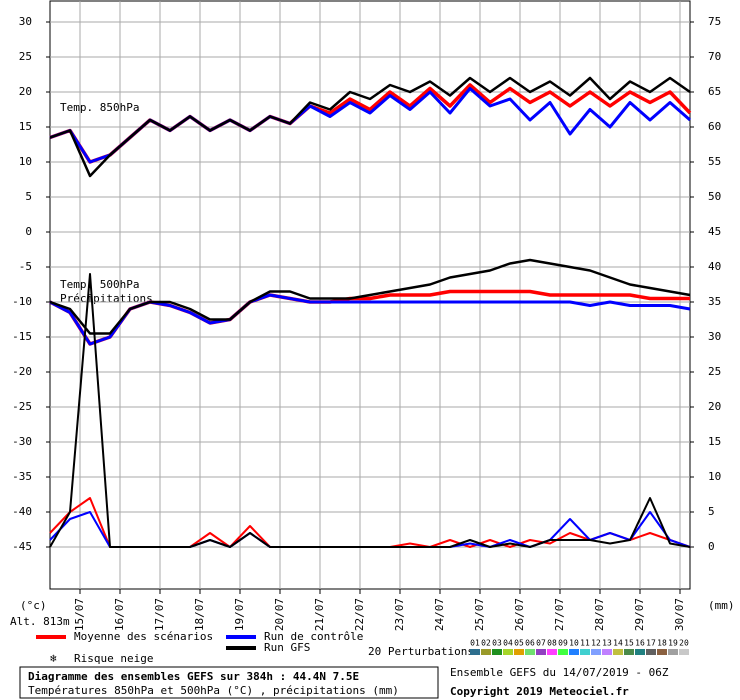 The width and height of the screenshot is (740, 700). Describe the element at coordinates (33, 605) in the screenshot. I see `y-unit: (°c)` at that location.